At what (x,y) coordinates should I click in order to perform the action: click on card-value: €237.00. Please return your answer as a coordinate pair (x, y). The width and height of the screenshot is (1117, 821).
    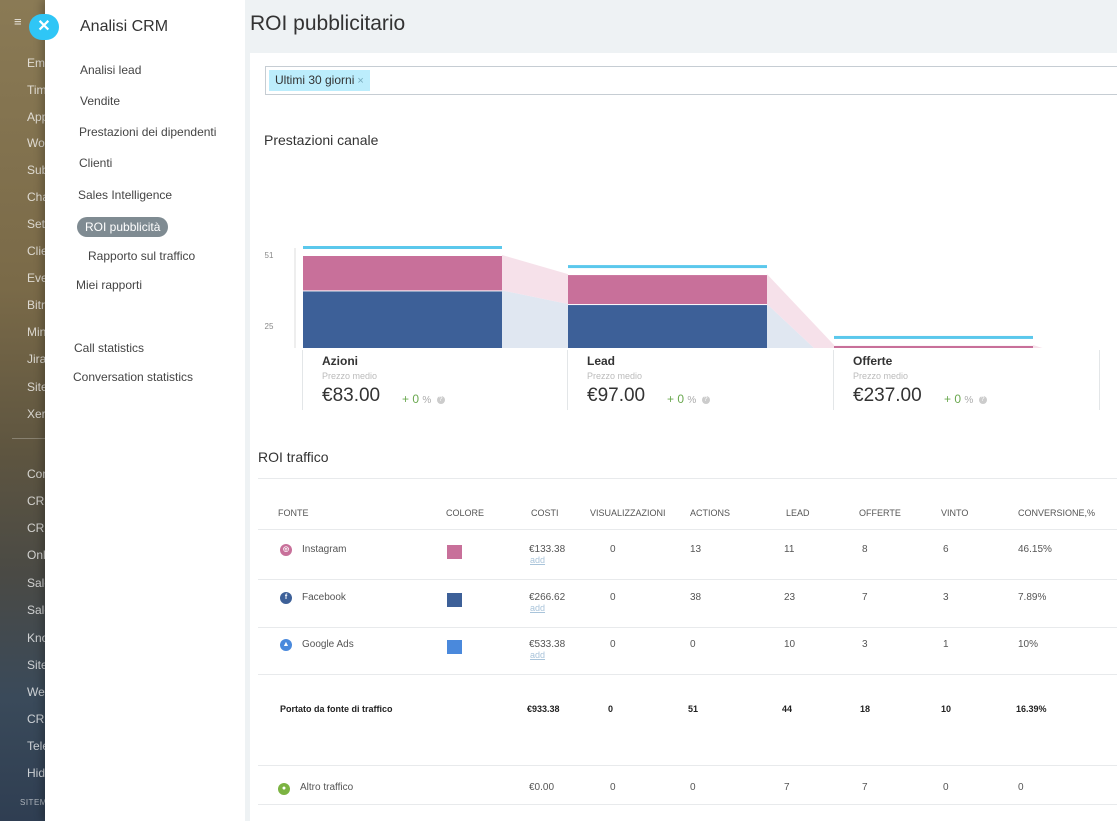
    Looking at the image, I should click on (887, 395).